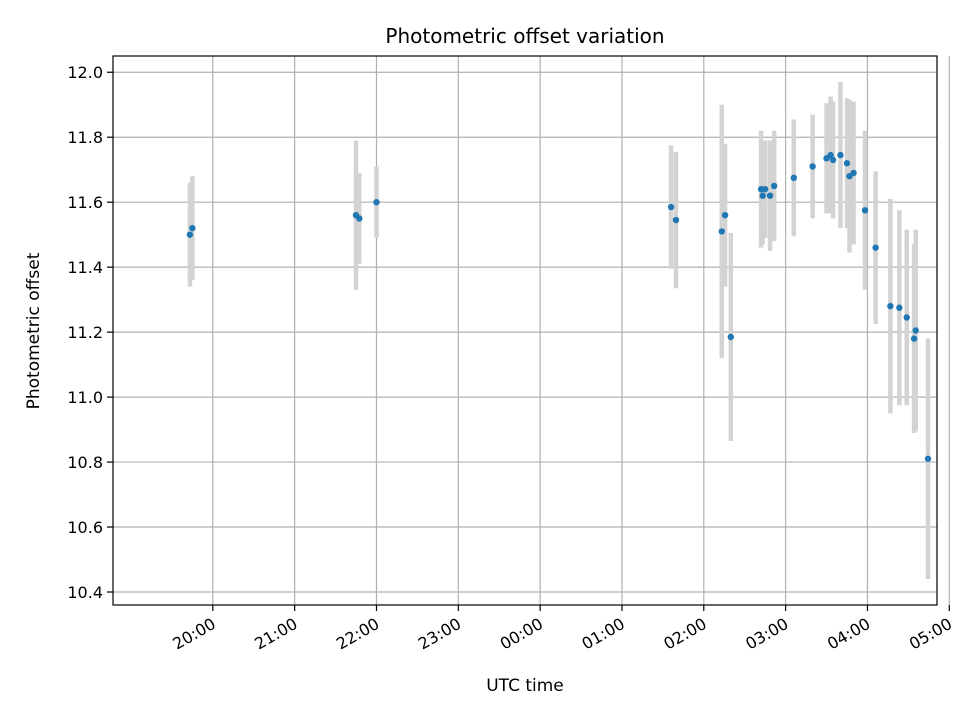 This screenshot has height=720, width=960. Describe the element at coordinates (85, 397) in the screenshot. I see `y-tick-label: 11.0` at that location.